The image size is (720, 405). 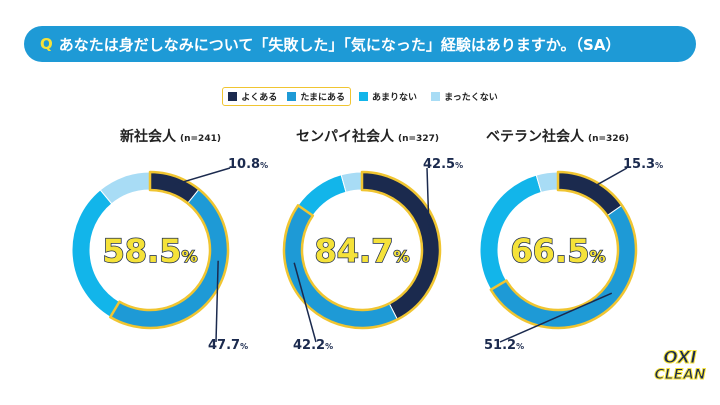 I want to click on svg-text: OXI, so click(x=679, y=358).